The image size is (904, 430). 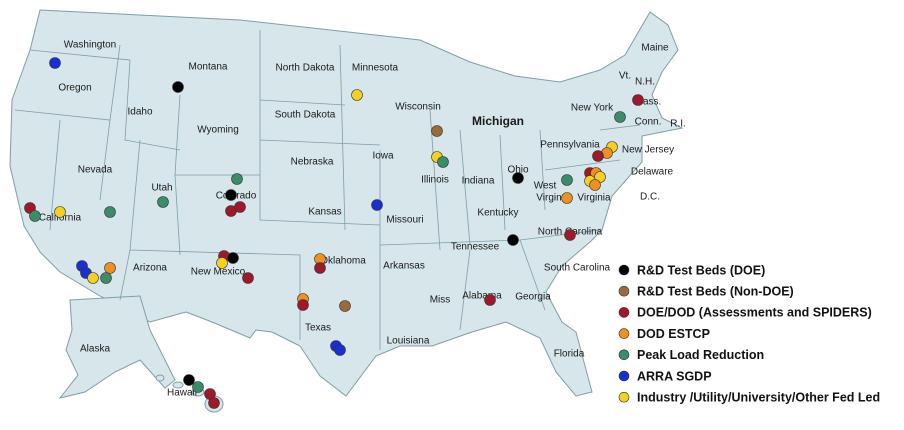 What do you see at coordinates (375, 68) in the screenshot?
I see `state-label: Minnesota` at bounding box center [375, 68].